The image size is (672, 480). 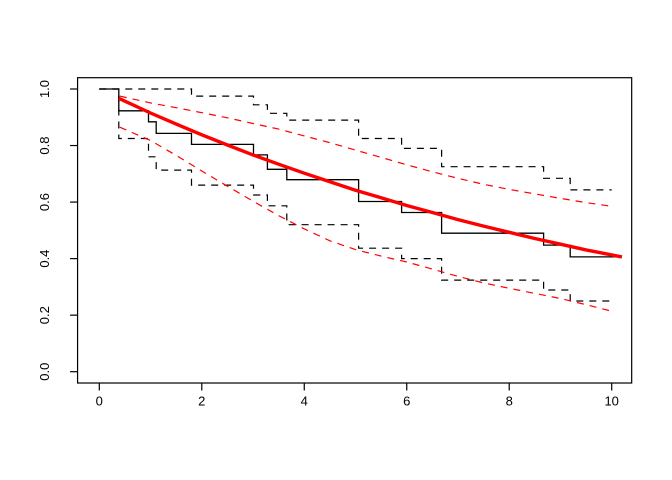 I want to click on y-tick-label: 1.0, so click(x=44, y=89).